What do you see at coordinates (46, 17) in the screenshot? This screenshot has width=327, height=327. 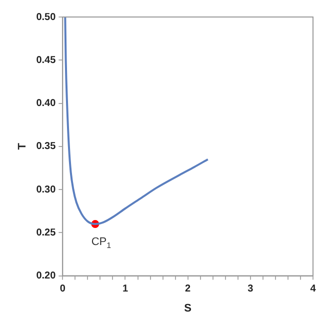 I see `y-tick-label: 0.50` at bounding box center [46, 17].